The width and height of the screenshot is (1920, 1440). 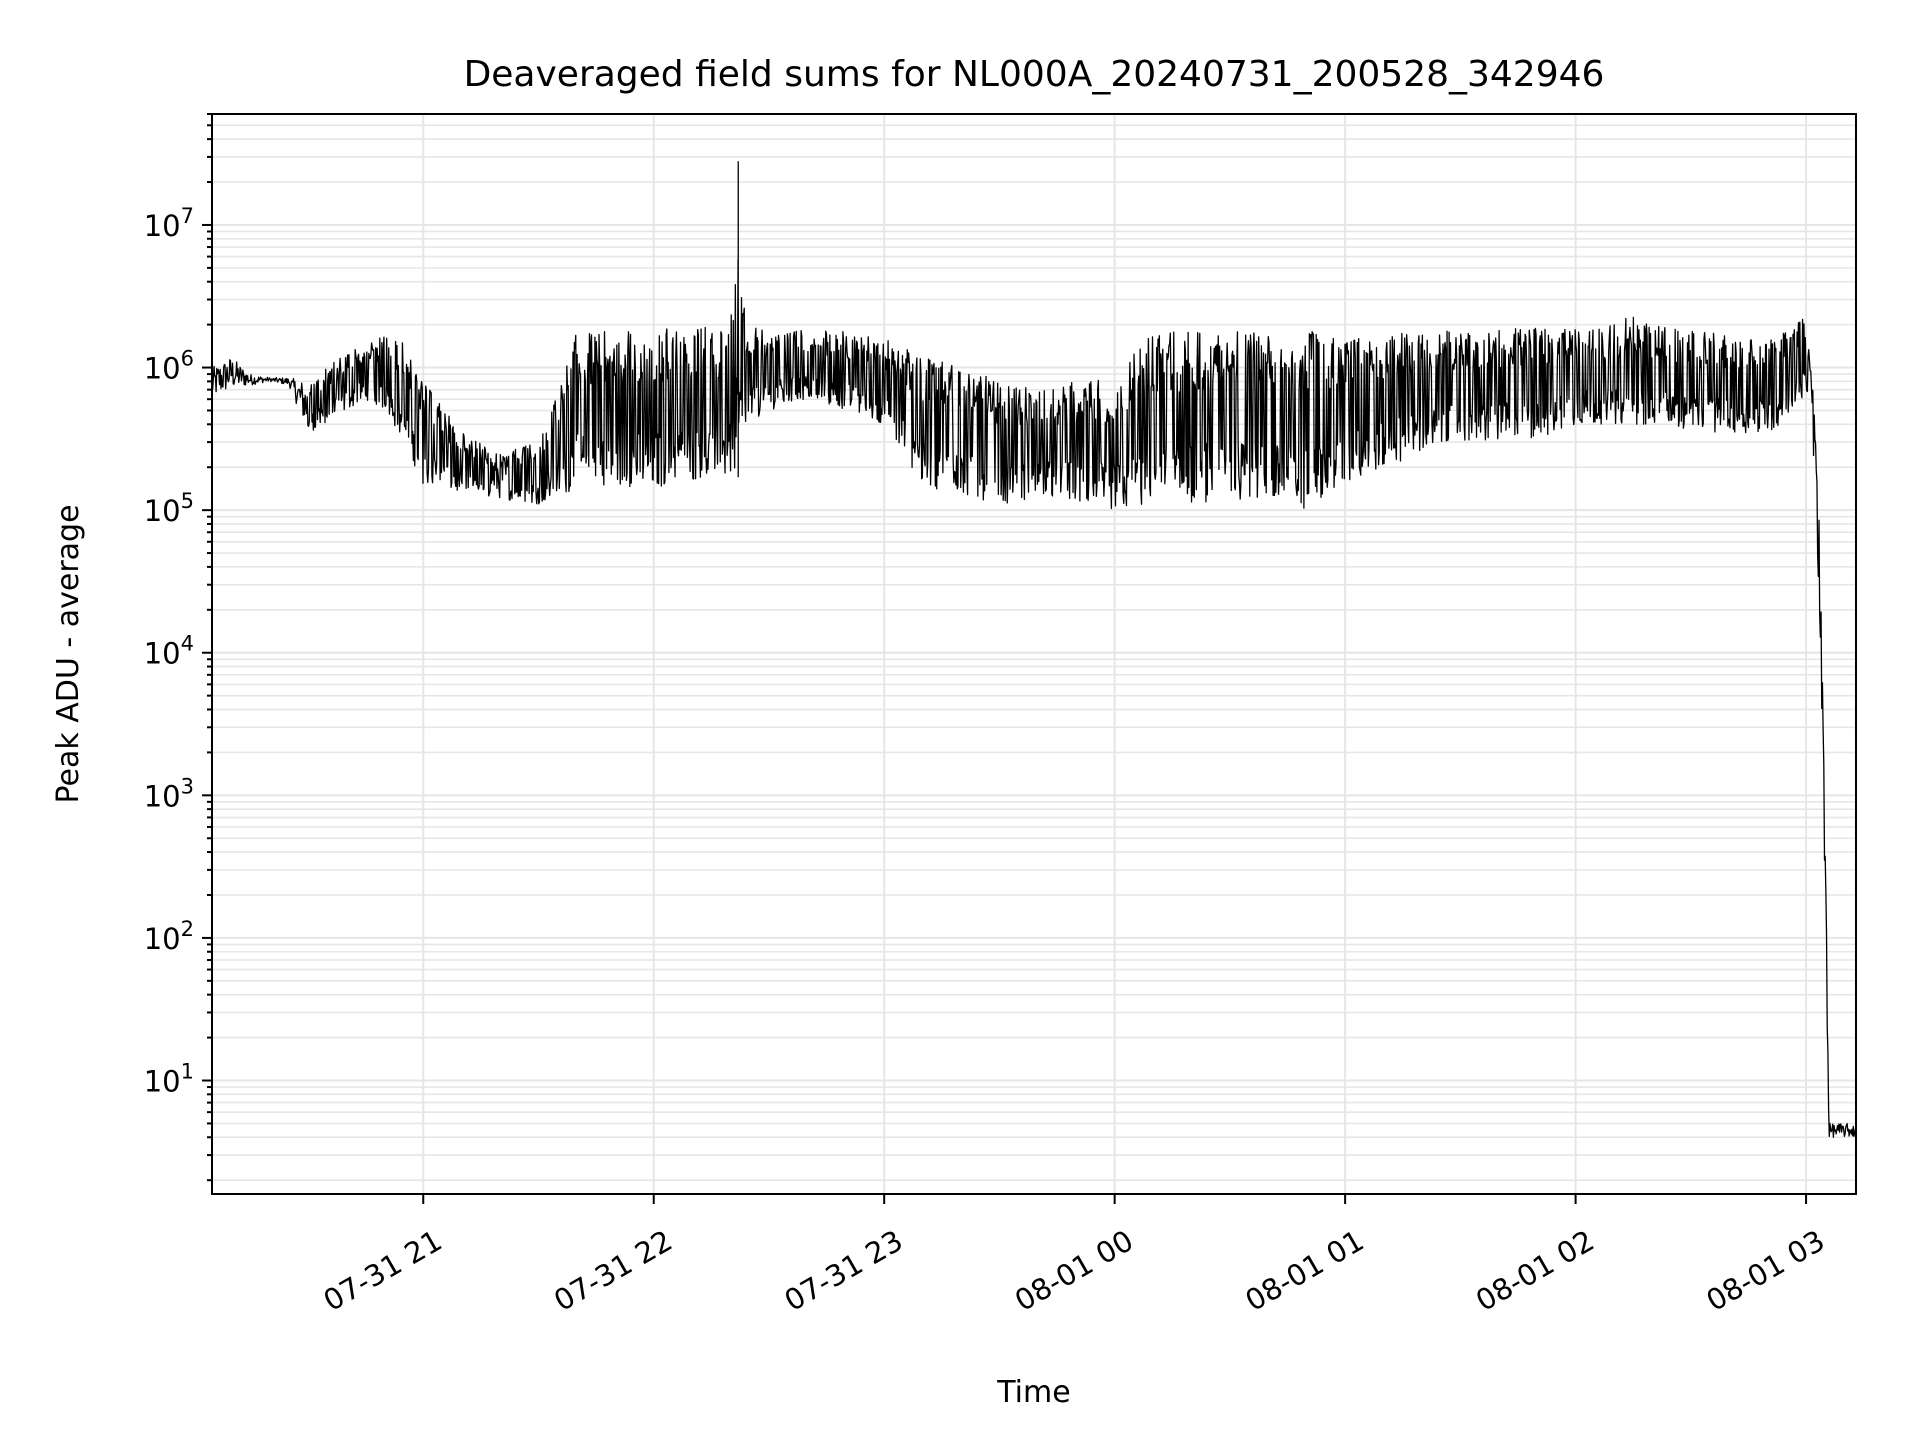 I want to click on y-tick-label: 10¹, so click(x=169, y=1079).